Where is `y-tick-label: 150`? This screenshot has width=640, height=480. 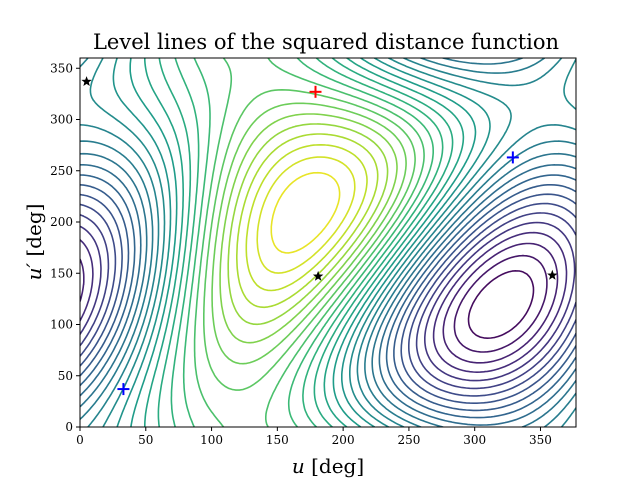 y-tick-label: 150 is located at coordinates (61, 273).